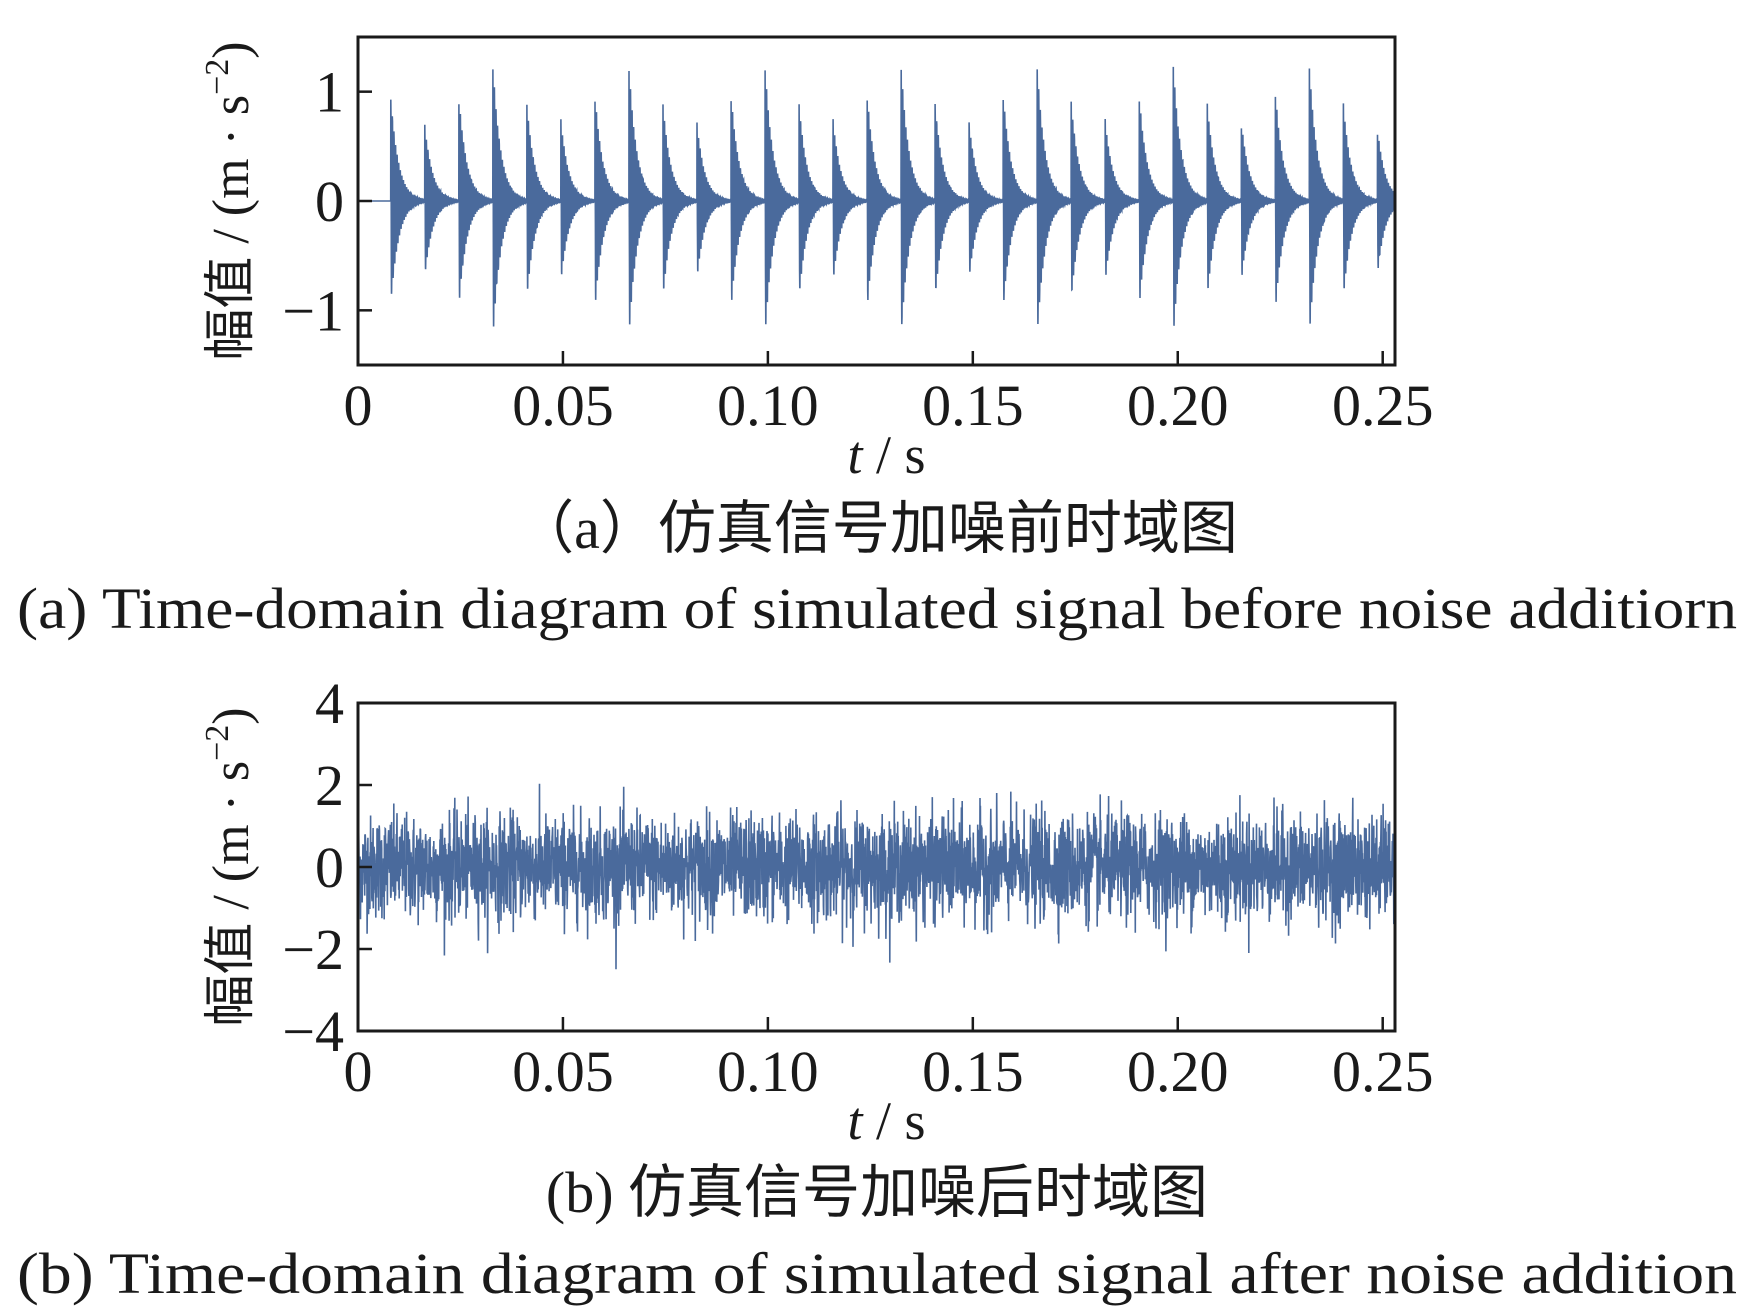 The image size is (1755, 1315). Describe the element at coordinates (329, 703) in the screenshot. I see `y-tick-label: 4` at that location.